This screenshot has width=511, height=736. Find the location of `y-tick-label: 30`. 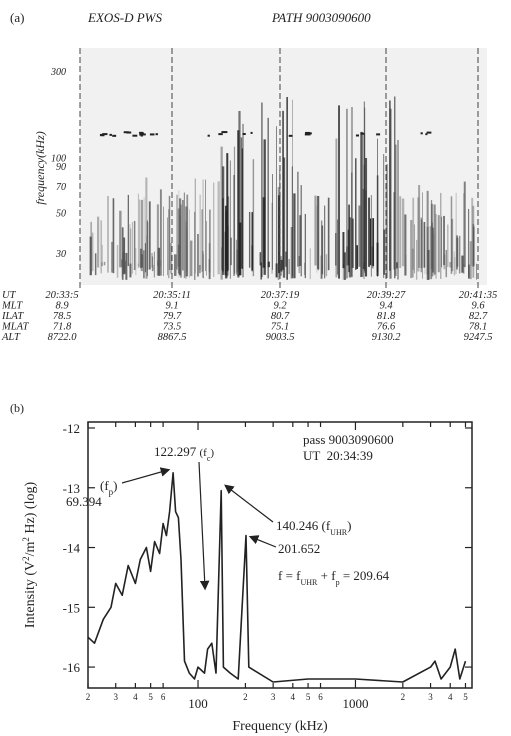

y-tick-label: 30 is located at coordinates (60, 254).